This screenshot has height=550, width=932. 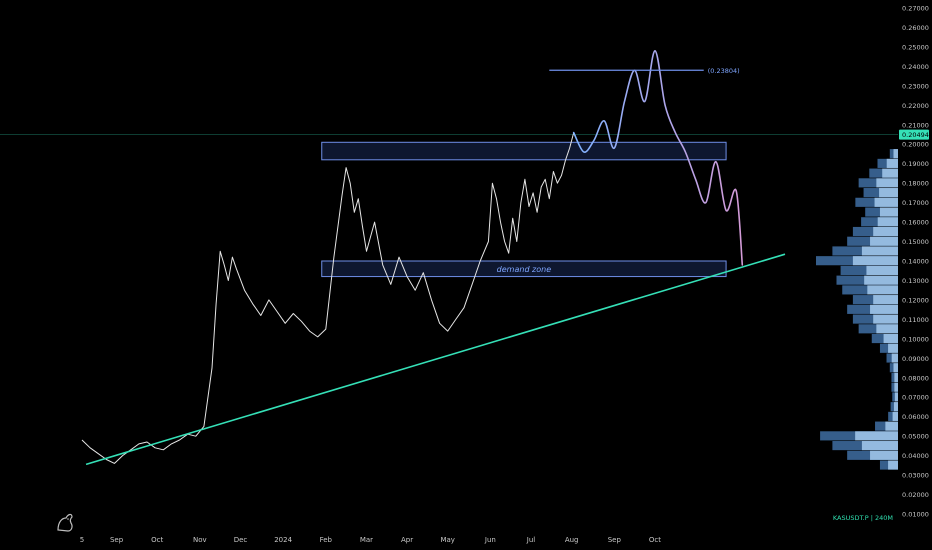 I want to click on zones-layer: demand zone, so click(x=524, y=209).